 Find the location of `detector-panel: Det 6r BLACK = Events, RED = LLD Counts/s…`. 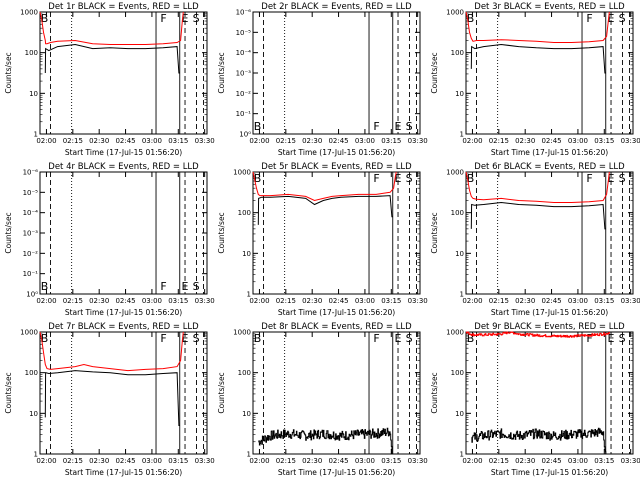

detector-panel: Det 6r BLACK = Events, RED = LLD Counts/s… is located at coordinates (533, 240).